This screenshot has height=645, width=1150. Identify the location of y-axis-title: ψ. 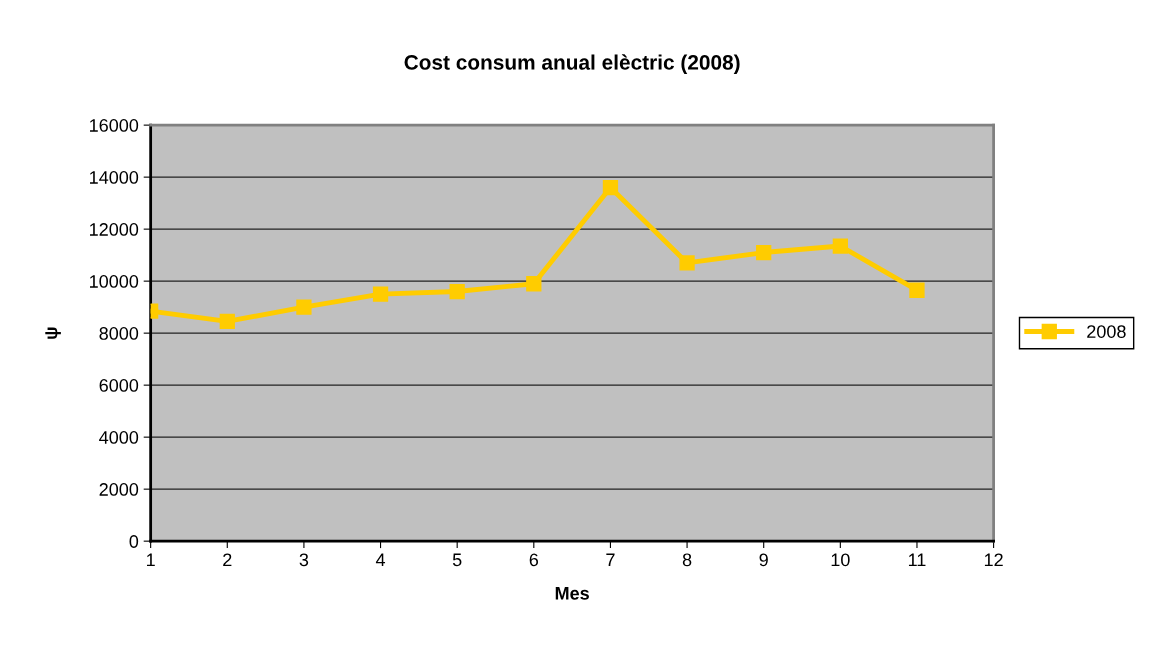
(53, 333).